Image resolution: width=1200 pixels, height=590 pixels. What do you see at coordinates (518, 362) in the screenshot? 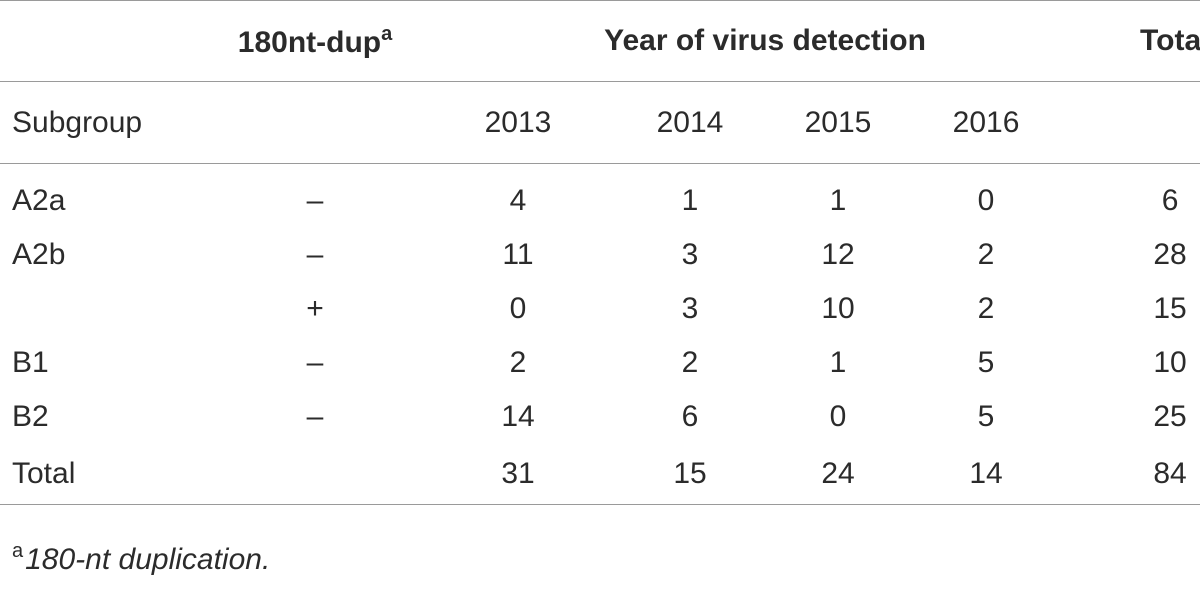
I see `cell-2013: 2` at bounding box center [518, 362].